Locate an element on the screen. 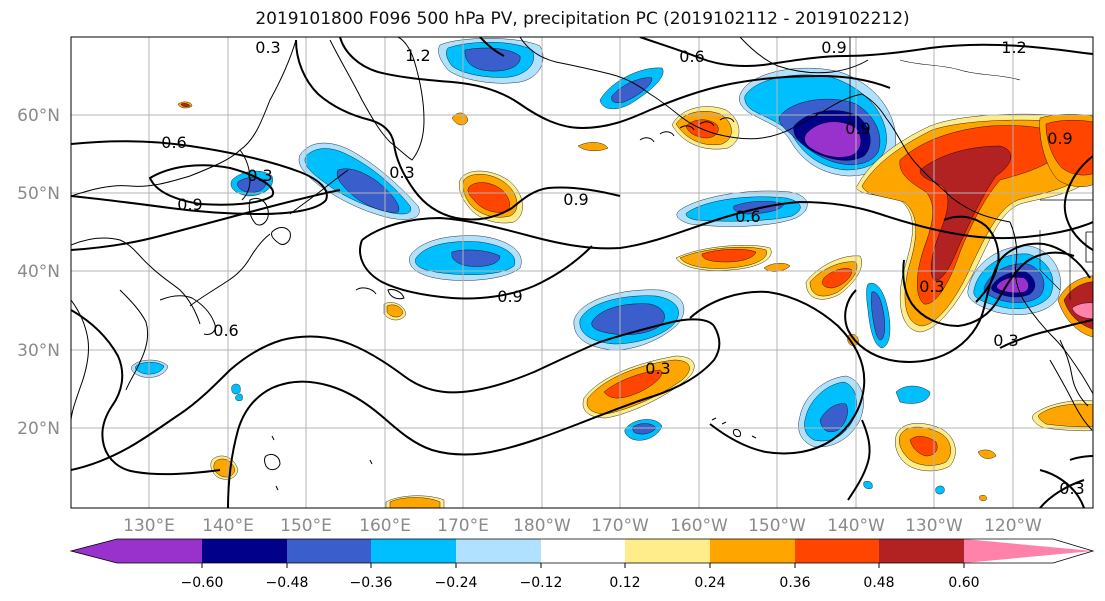 The height and width of the screenshot is (601, 1105). colorbar-tick-label: −0.48 is located at coordinates (287, 583).